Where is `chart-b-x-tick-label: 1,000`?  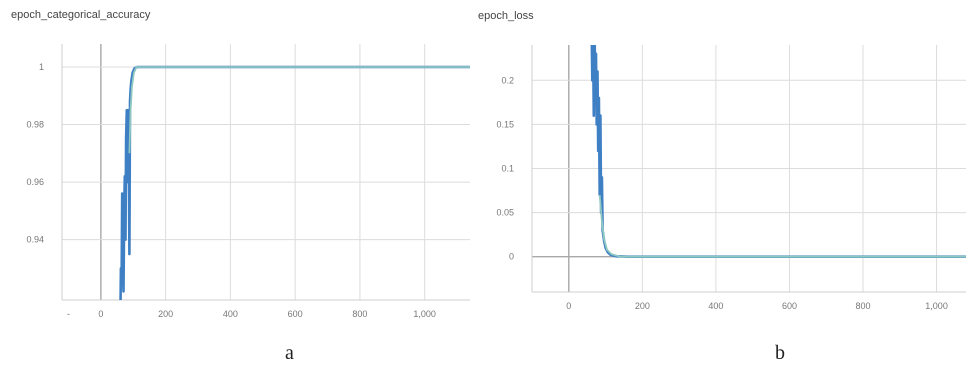 chart-b-x-tick-label: 1,000 is located at coordinates (936, 306).